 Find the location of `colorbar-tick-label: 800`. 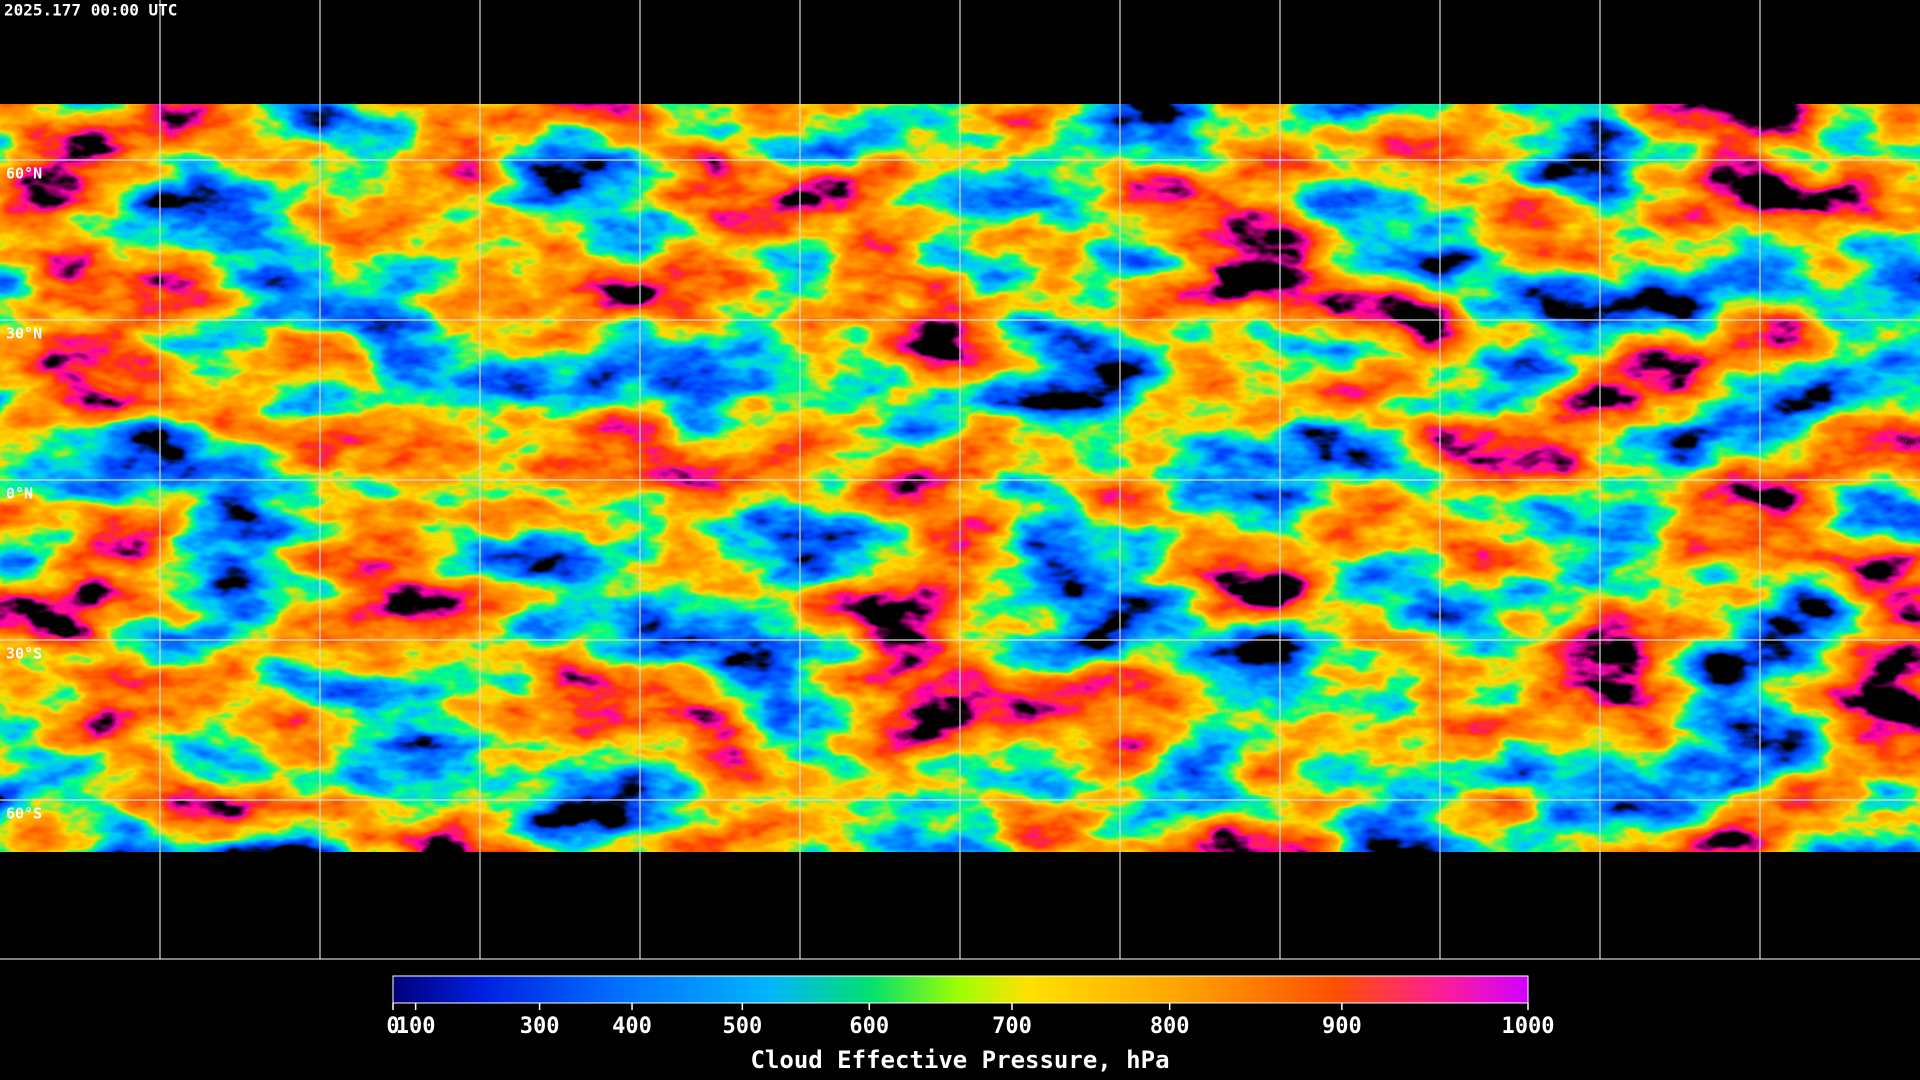

colorbar-tick-label: 800 is located at coordinates (1170, 1026).